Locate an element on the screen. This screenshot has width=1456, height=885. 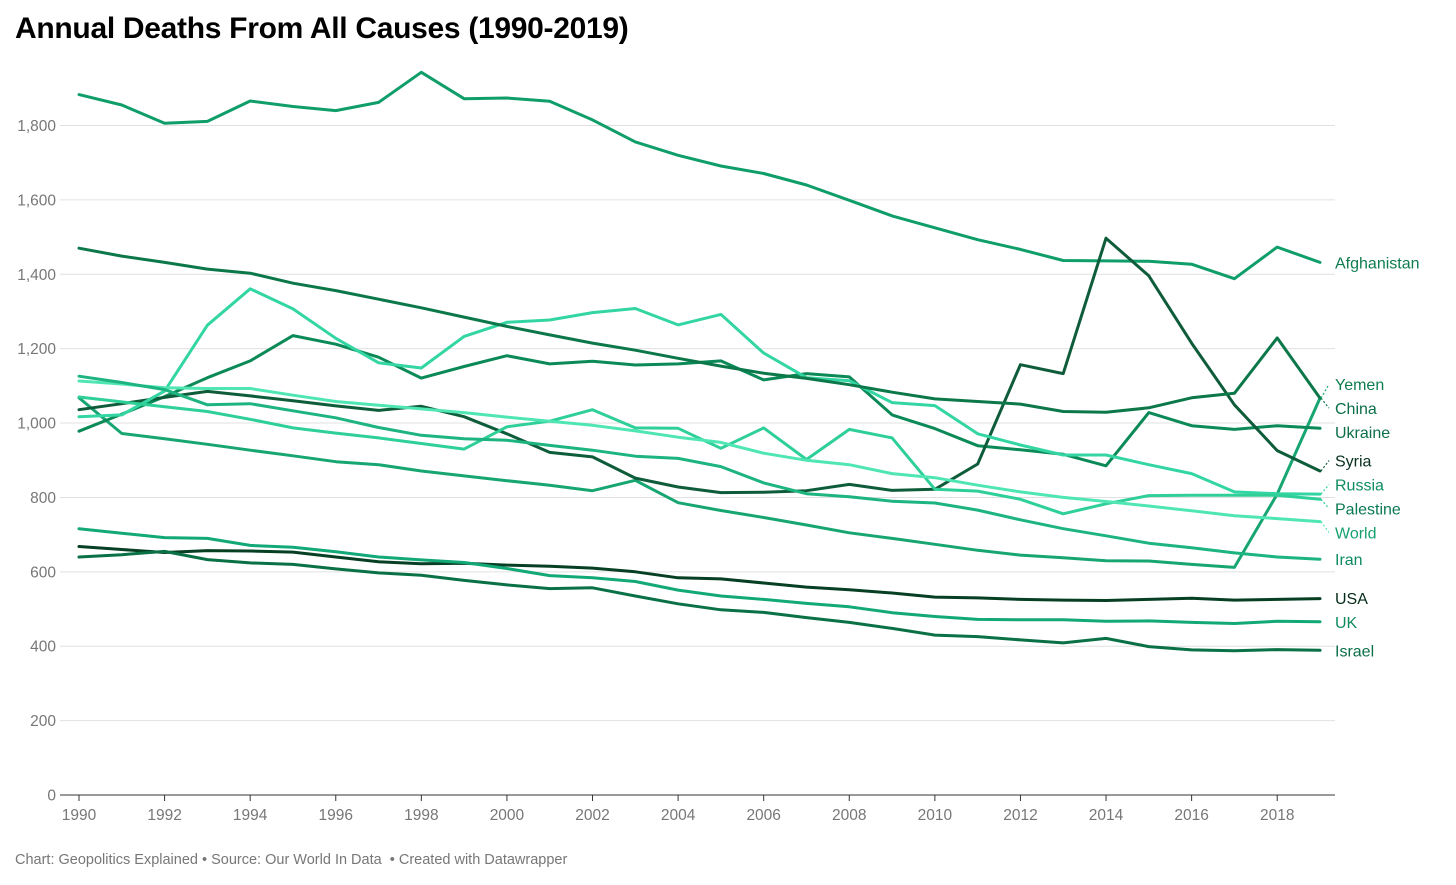
x-tick-label: 2016 is located at coordinates (1191, 815).